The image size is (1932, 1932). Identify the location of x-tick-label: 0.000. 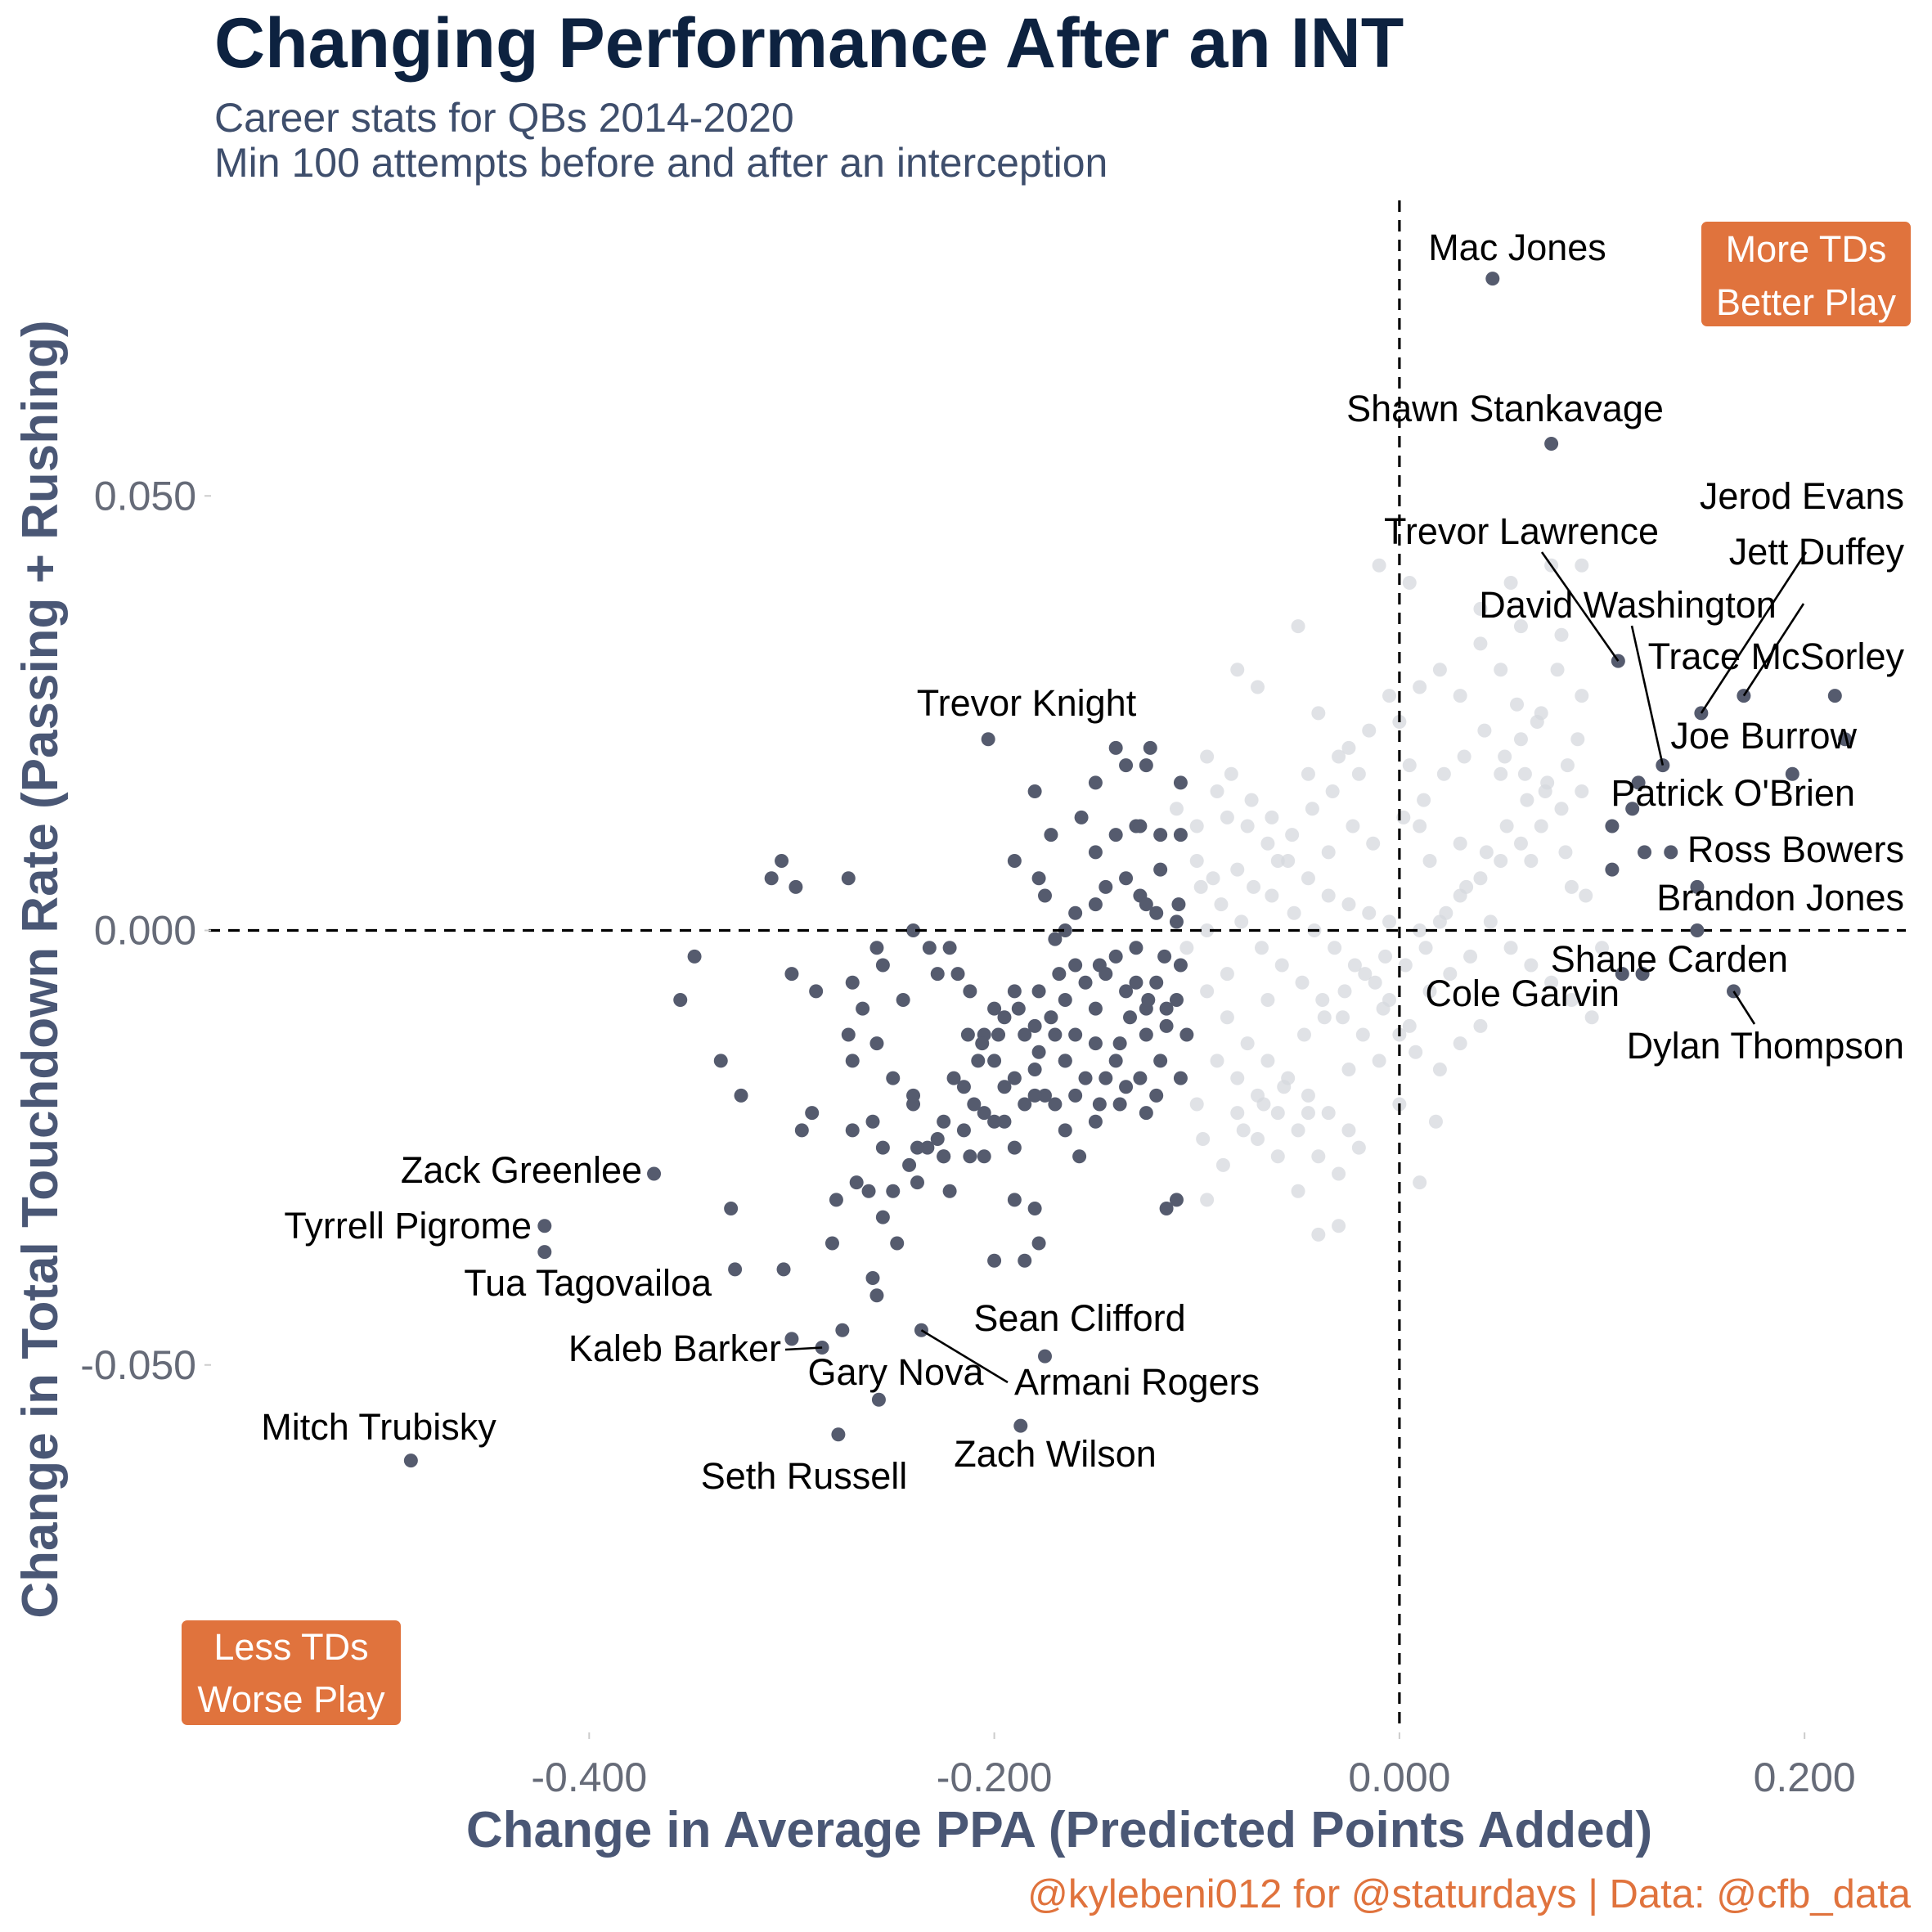
(1399, 1777).